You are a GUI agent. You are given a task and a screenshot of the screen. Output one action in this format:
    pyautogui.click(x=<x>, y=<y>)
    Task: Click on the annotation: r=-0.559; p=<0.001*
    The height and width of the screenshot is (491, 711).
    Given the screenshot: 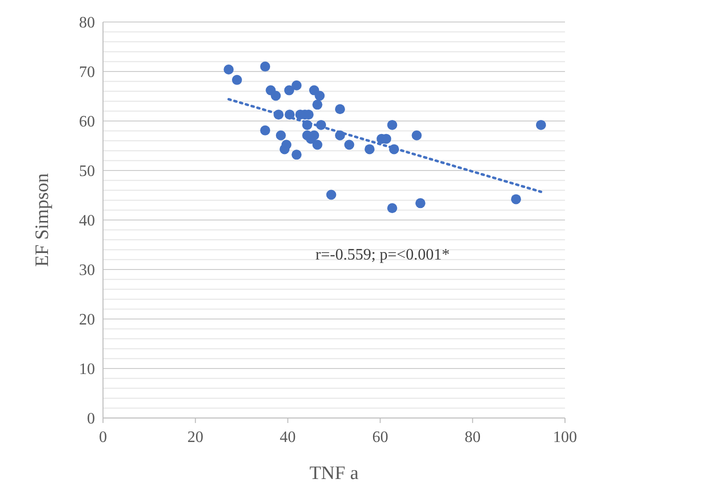 What is the action you would take?
    pyautogui.click(x=383, y=255)
    